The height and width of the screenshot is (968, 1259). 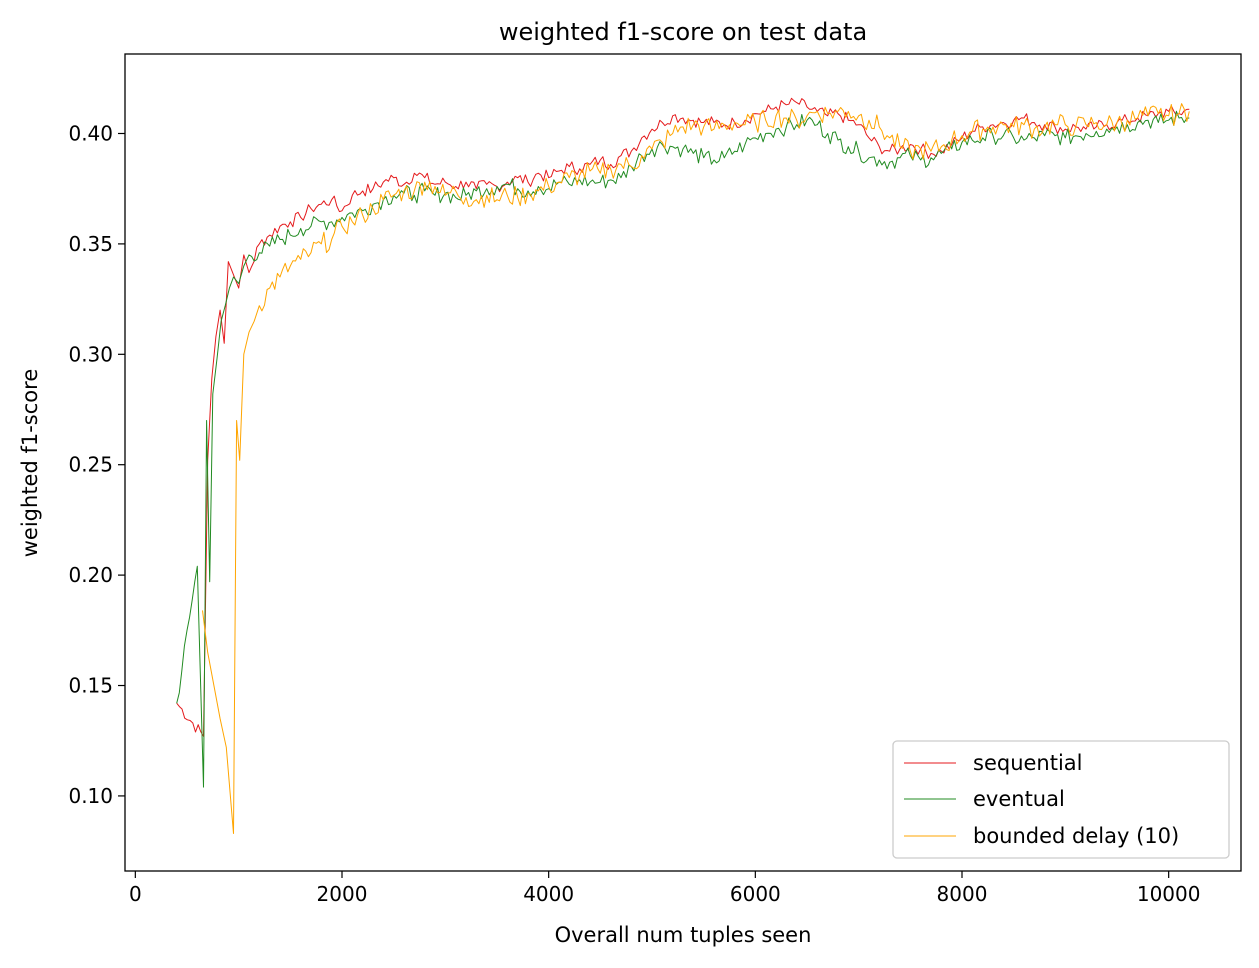 What do you see at coordinates (90, 575) in the screenshot?
I see `y-tick-label: 0.20` at bounding box center [90, 575].